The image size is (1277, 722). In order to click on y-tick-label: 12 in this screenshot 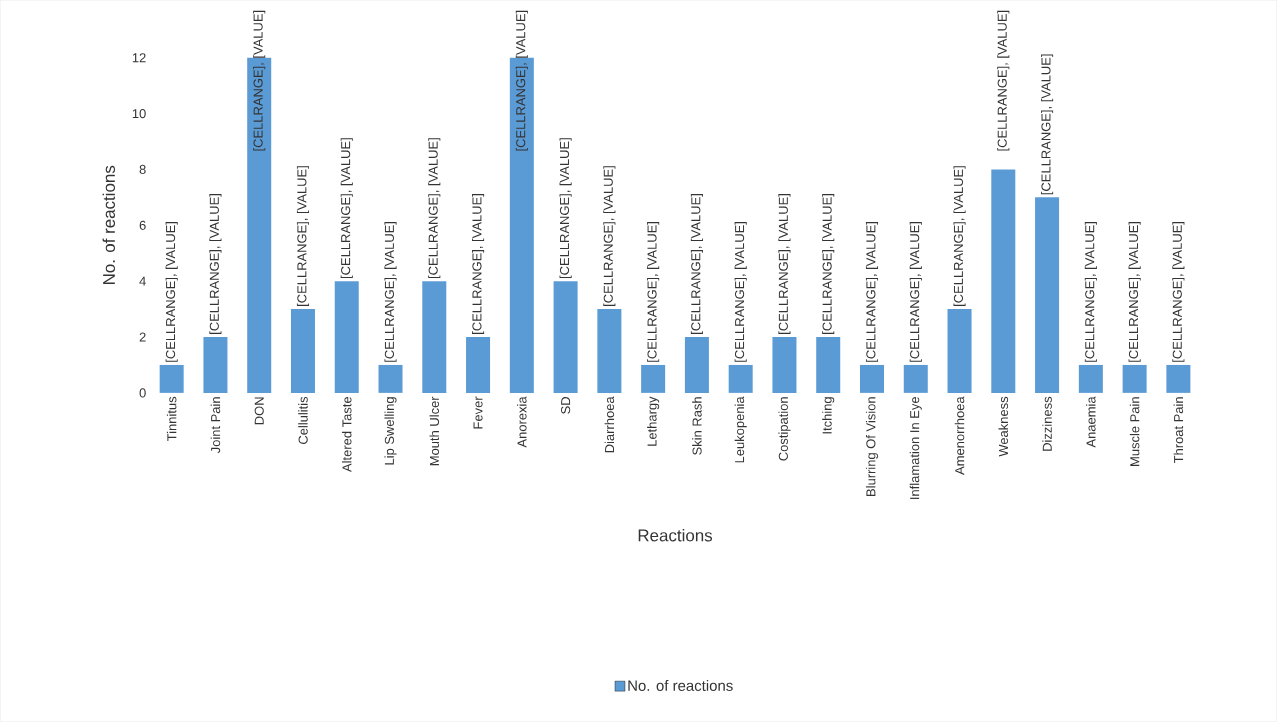, I will do `click(139, 58)`.